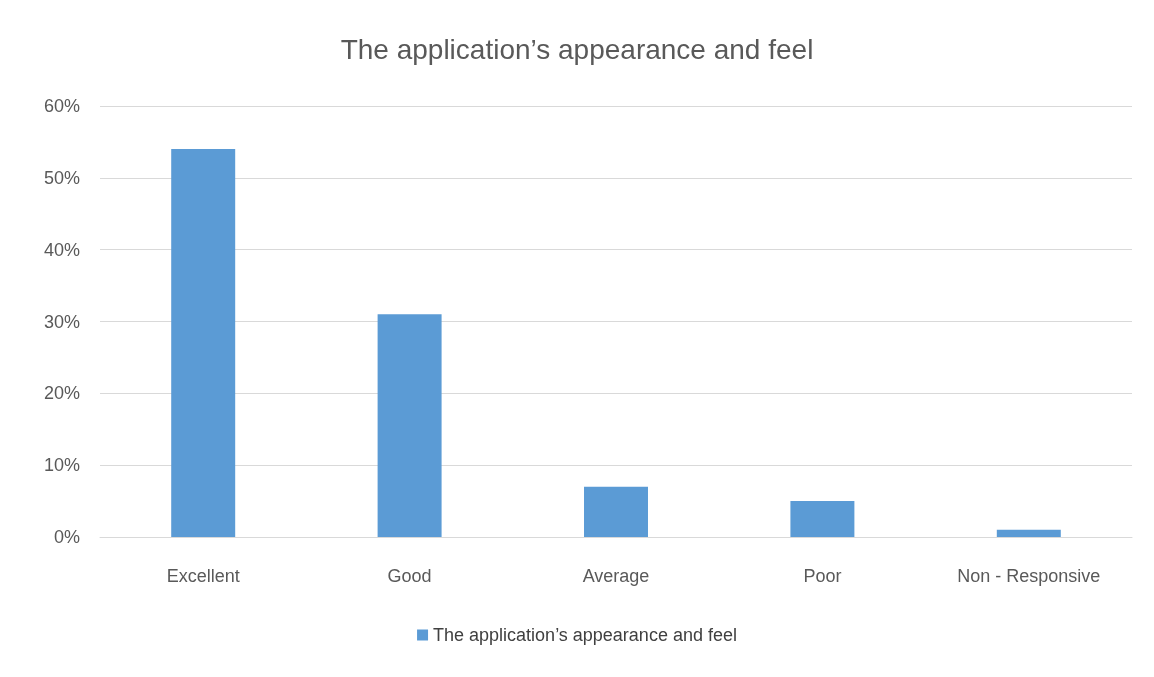  I want to click on chart-title: The application’s appearance and feel, so click(577, 49).